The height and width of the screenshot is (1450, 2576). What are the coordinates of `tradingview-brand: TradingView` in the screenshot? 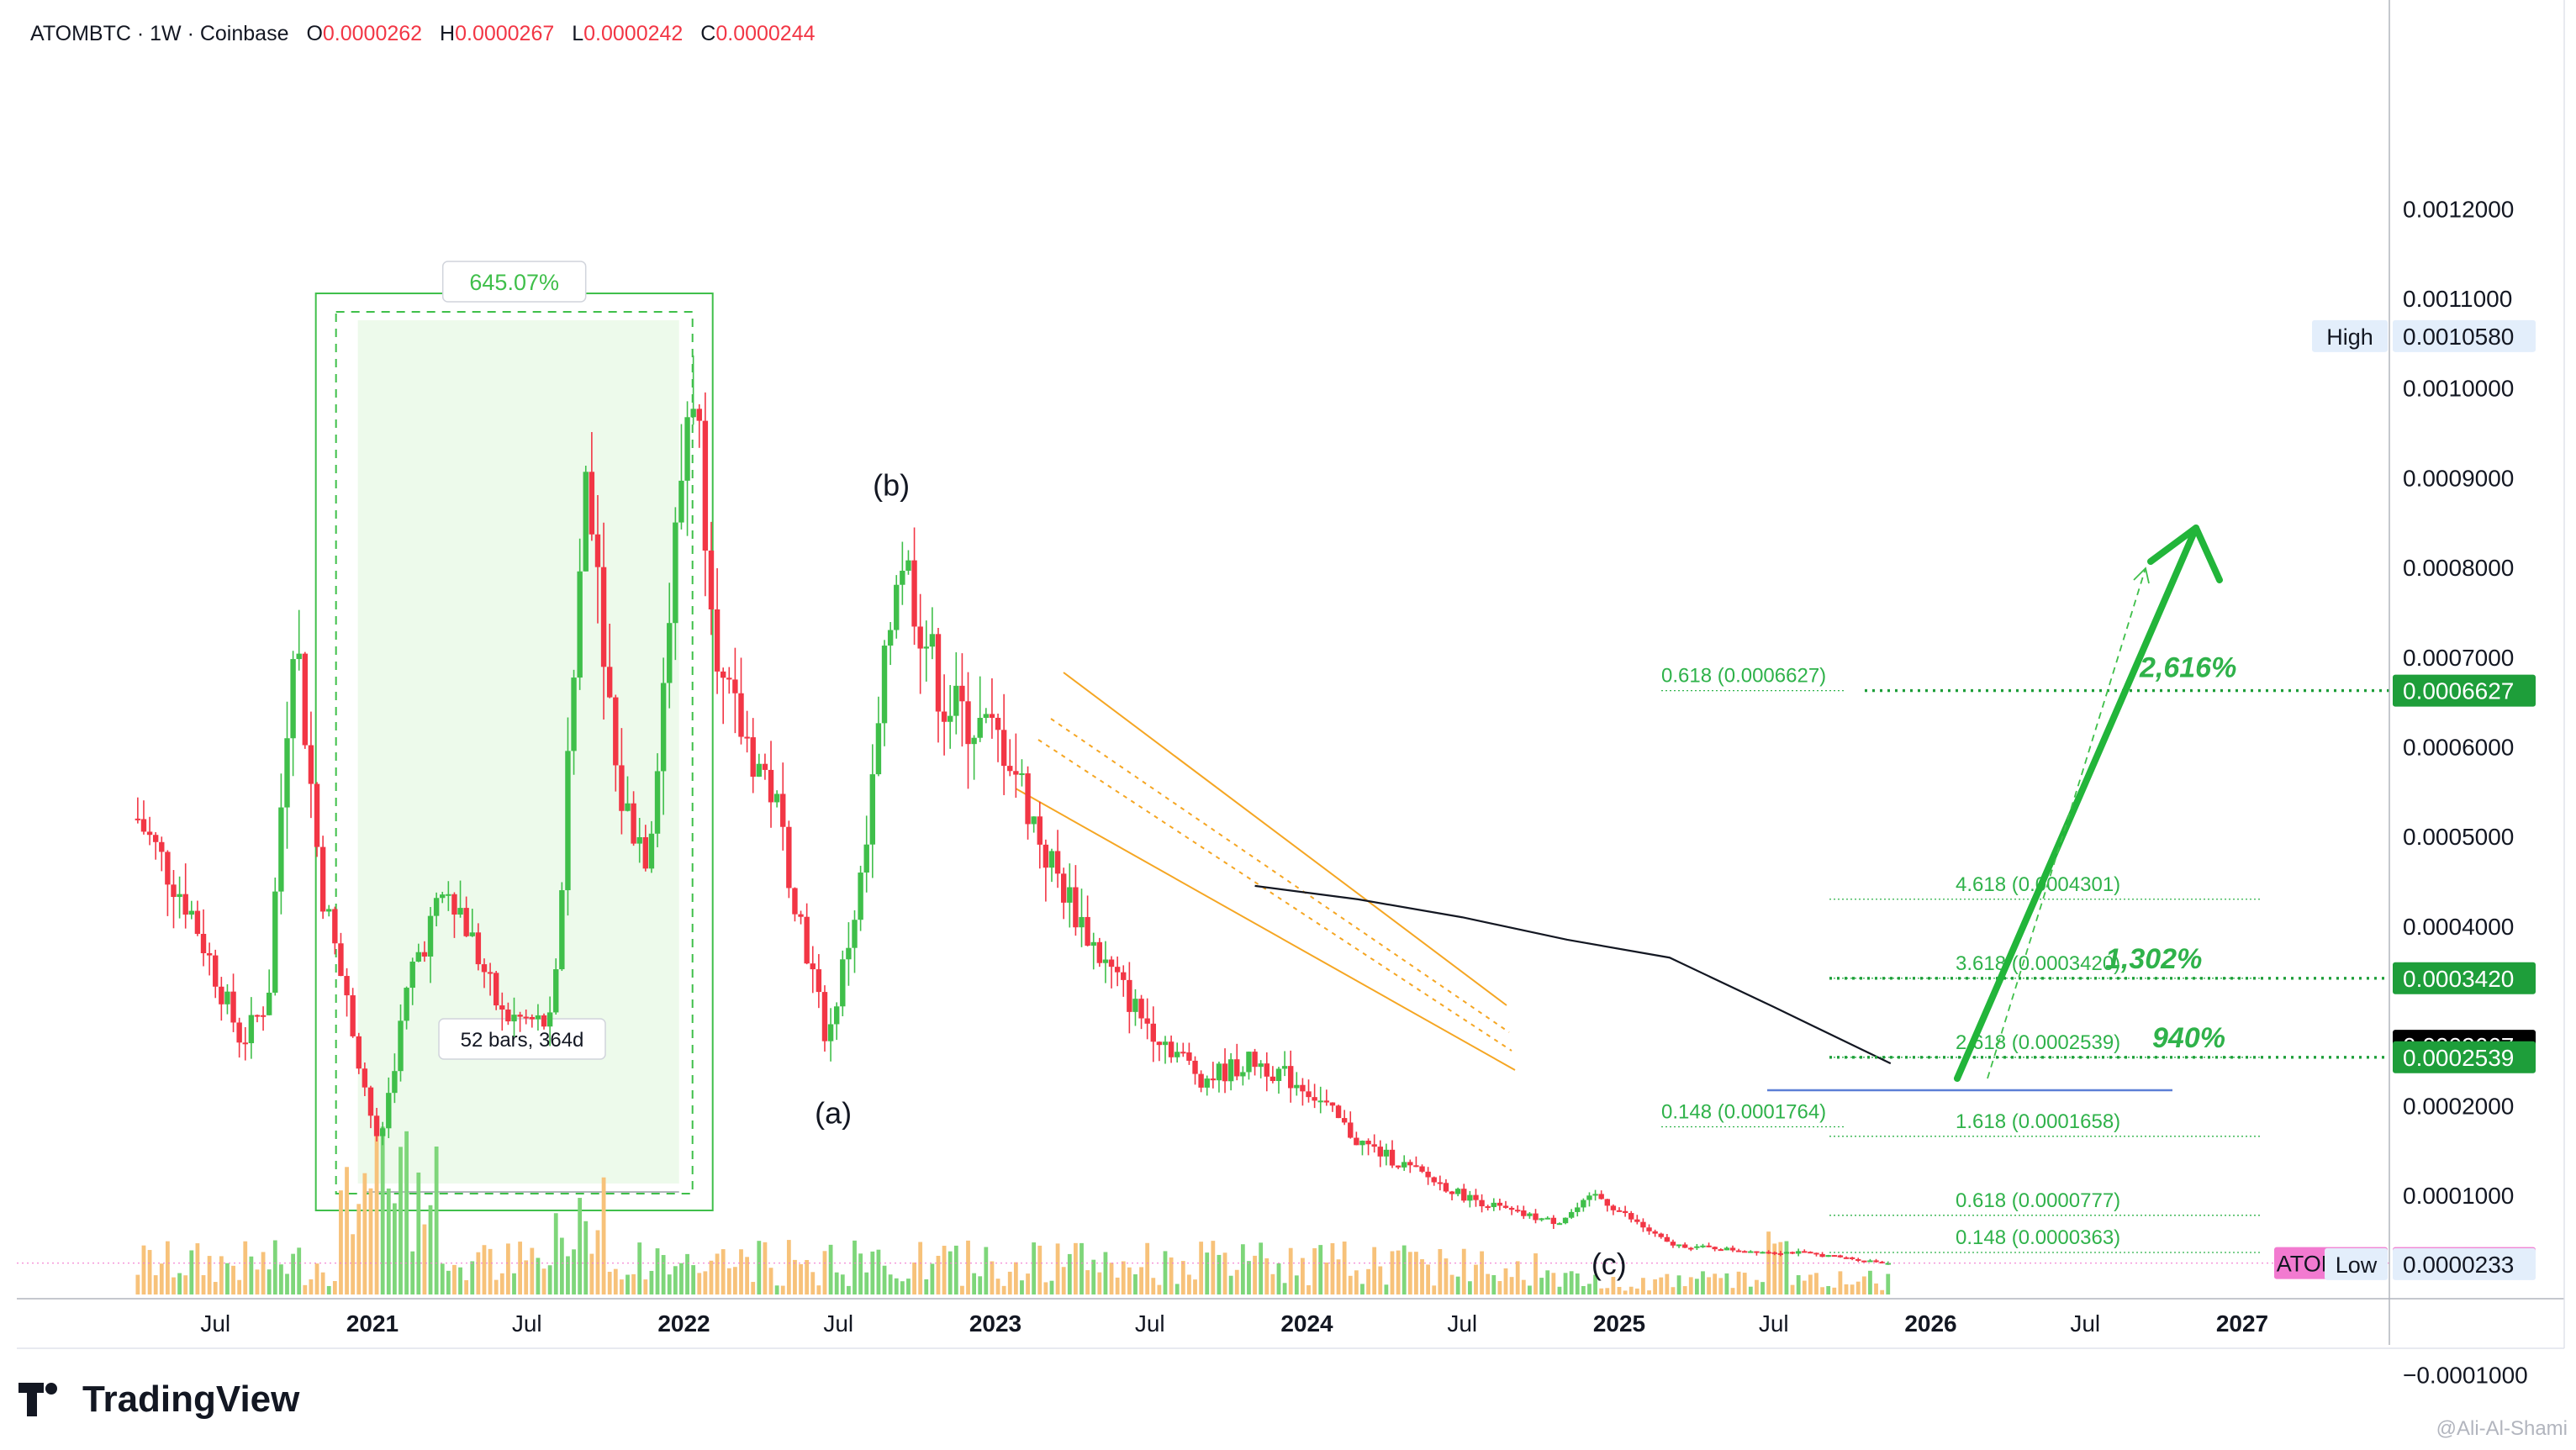 It's located at (159, 1400).